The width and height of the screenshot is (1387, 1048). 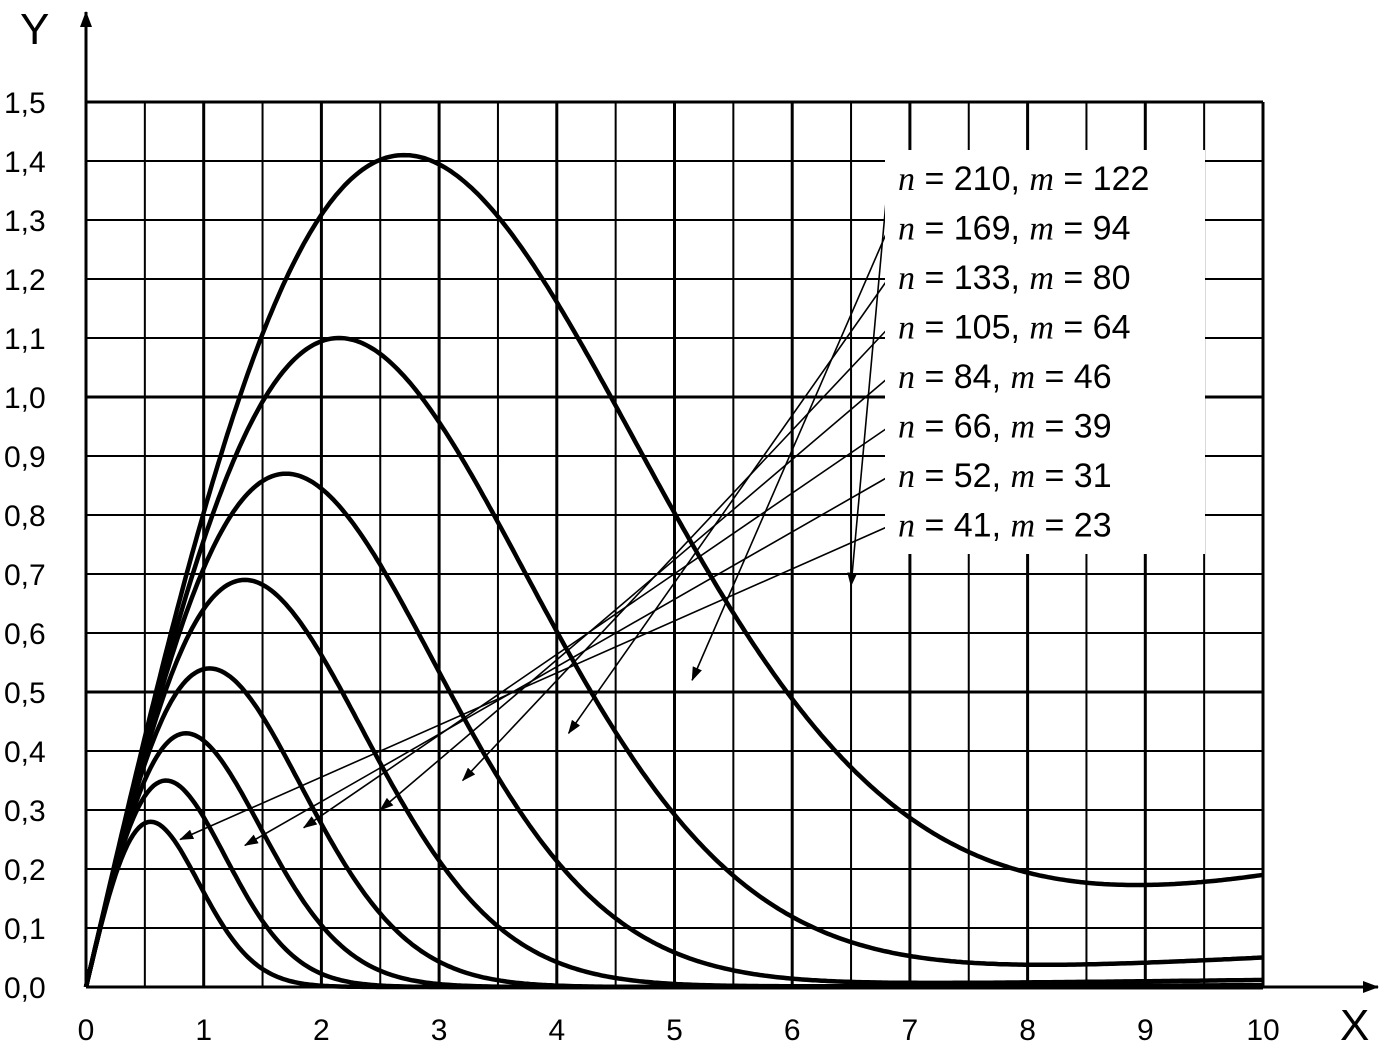 I want to click on y-tick-label: 0,8, so click(x=25, y=516).